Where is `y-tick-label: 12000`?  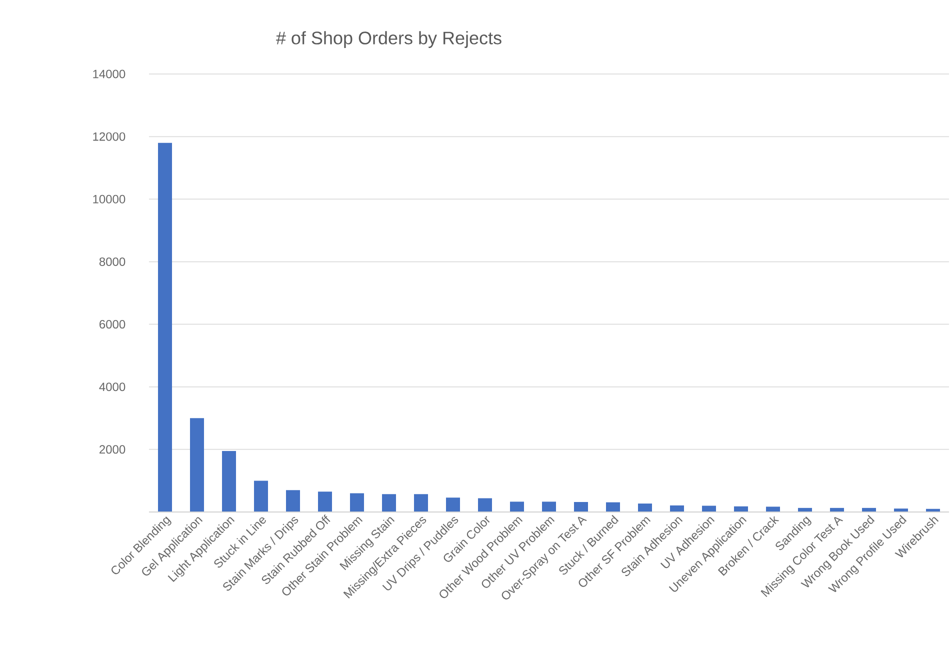 y-tick-label: 12000 is located at coordinates (109, 136).